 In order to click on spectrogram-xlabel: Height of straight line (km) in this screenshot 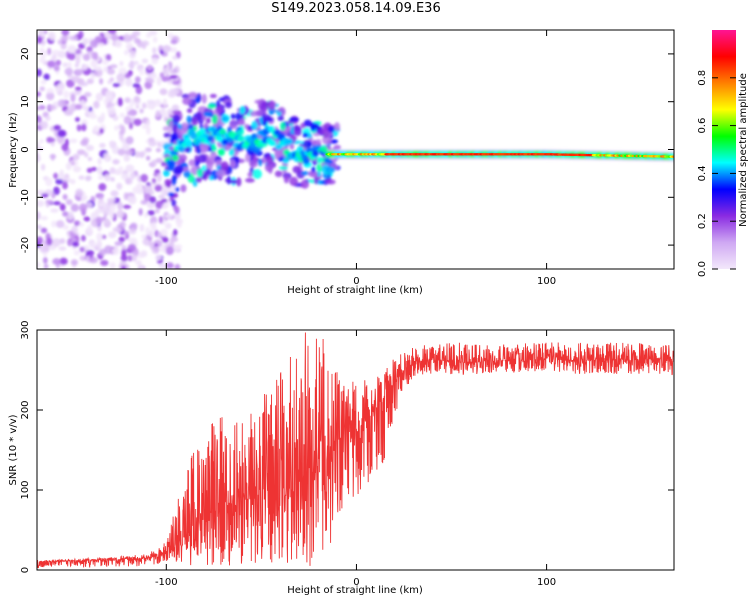, I will do `click(355, 290)`.